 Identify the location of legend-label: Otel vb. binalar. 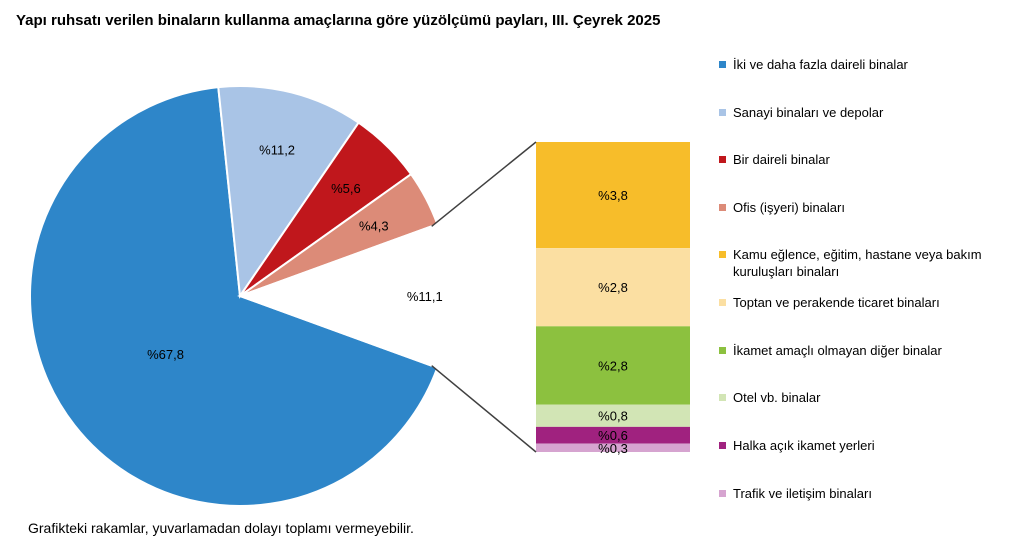
(777, 397).